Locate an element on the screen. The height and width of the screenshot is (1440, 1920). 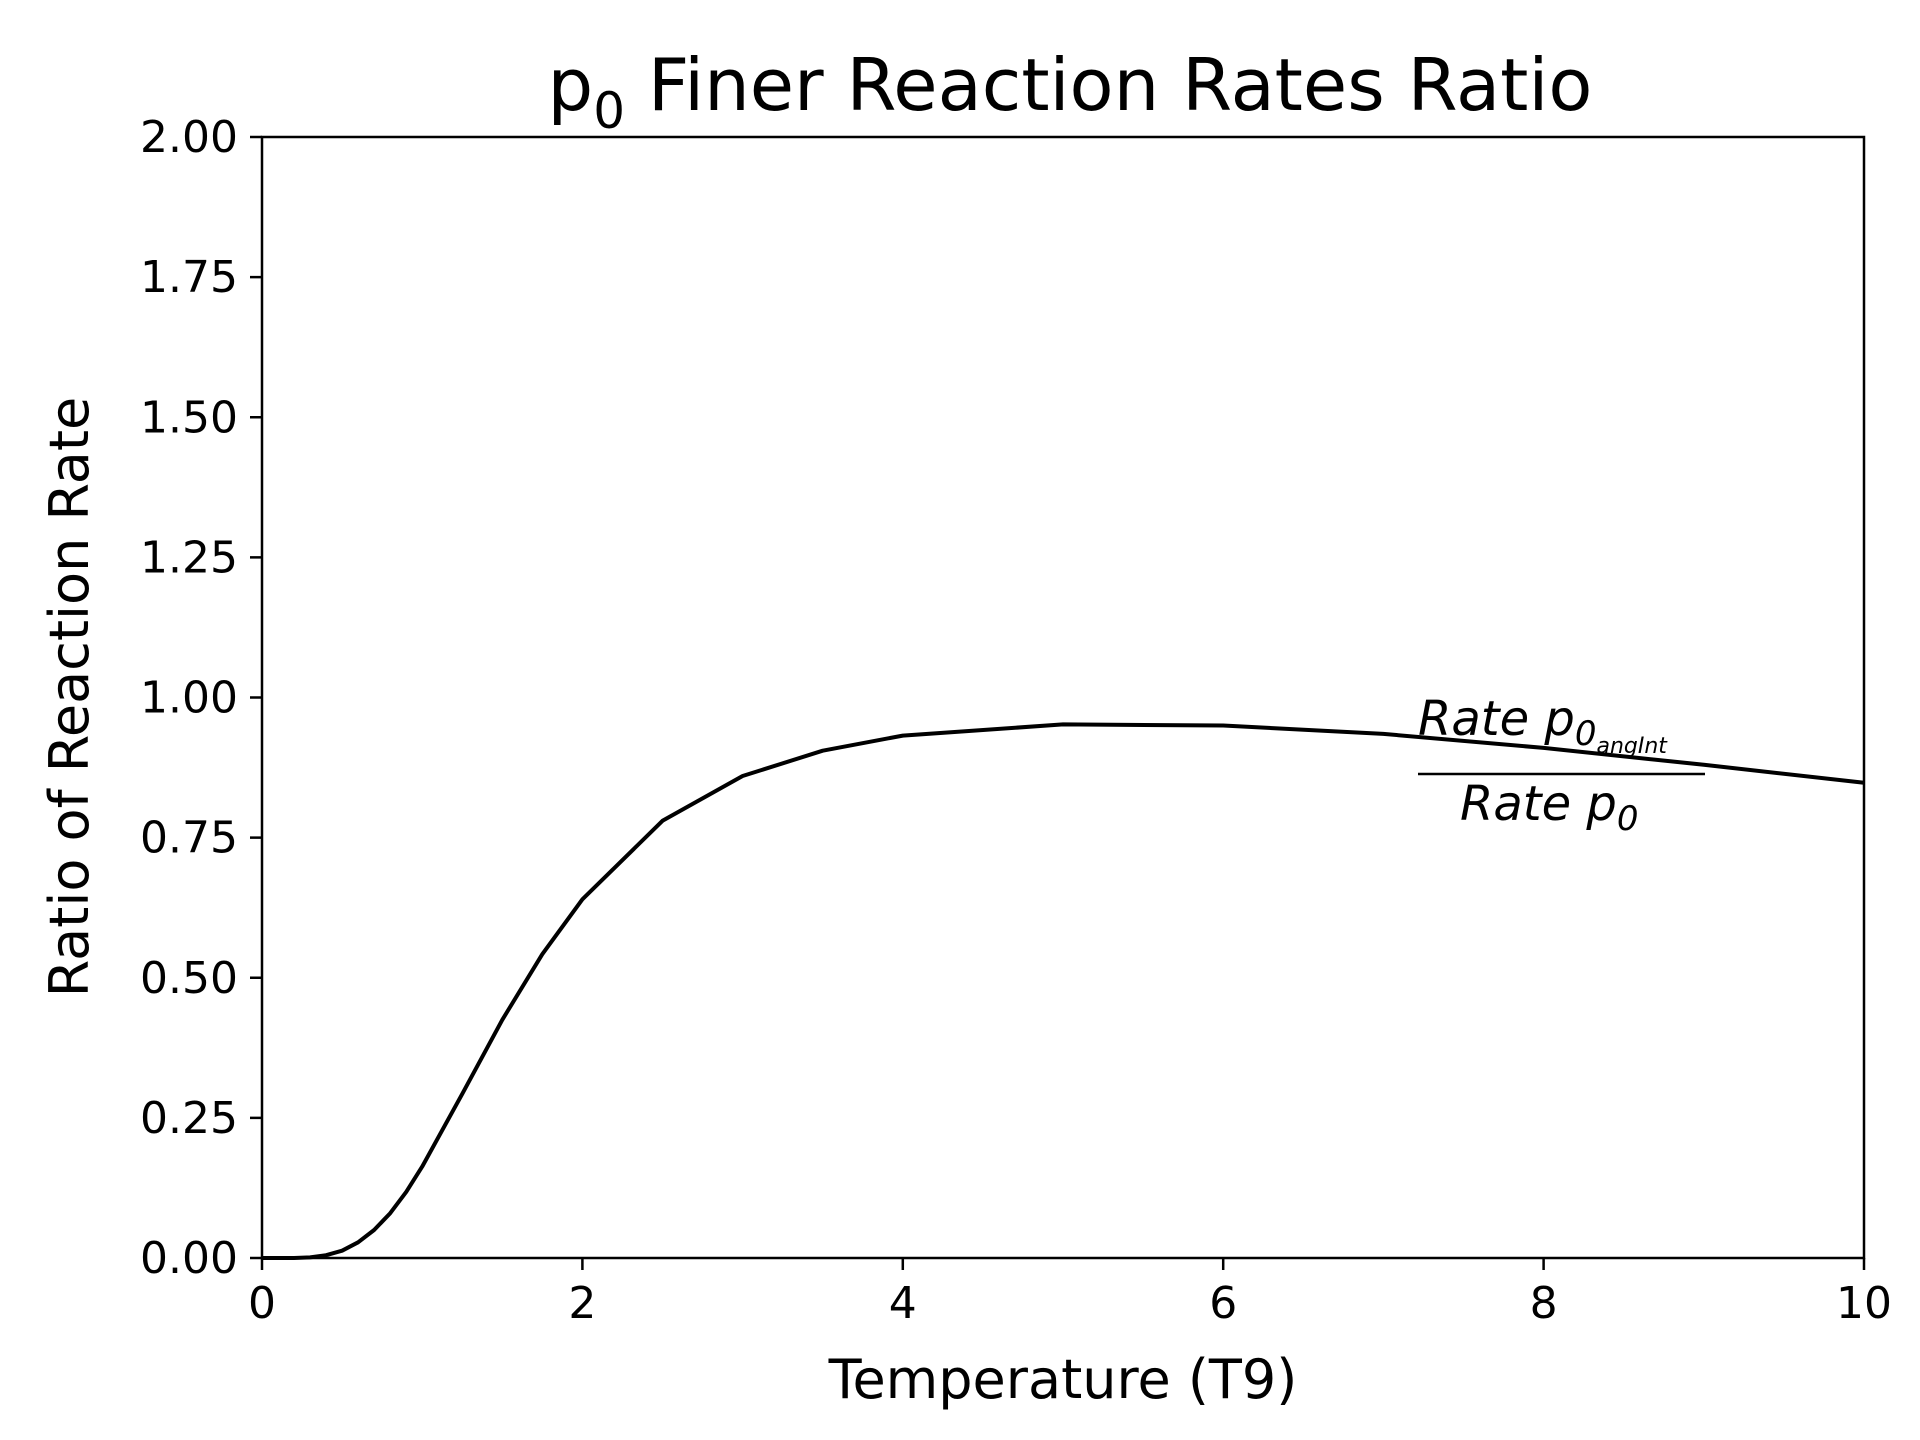
x-tick-label: 6 is located at coordinates (1223, 1303).